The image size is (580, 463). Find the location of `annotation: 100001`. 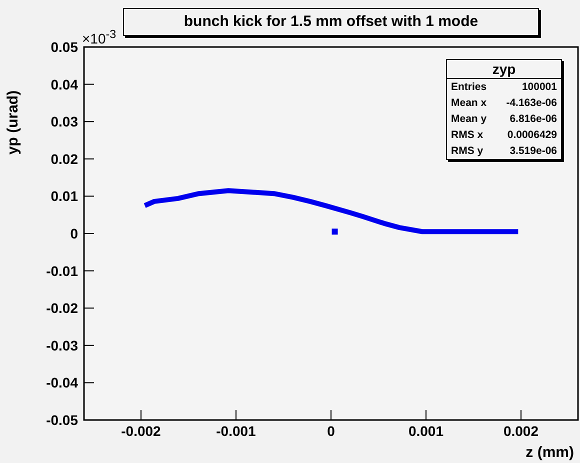

annotation: 100001 is located at coordinates (539, 87).